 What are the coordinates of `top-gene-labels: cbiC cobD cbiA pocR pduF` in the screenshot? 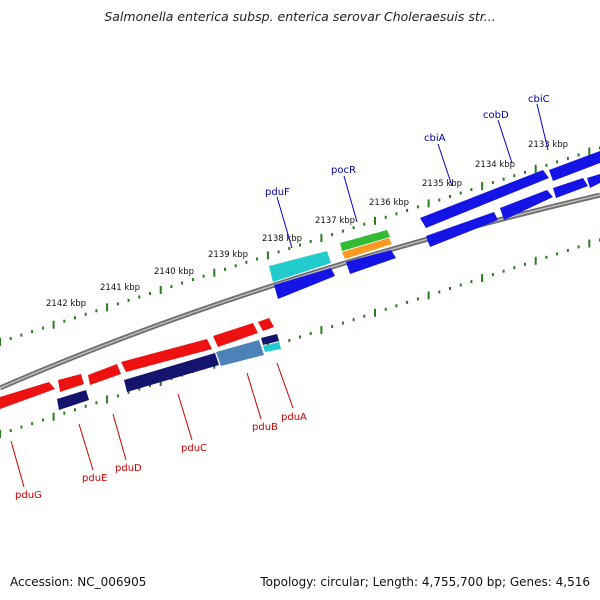 It's located at (407, 146).